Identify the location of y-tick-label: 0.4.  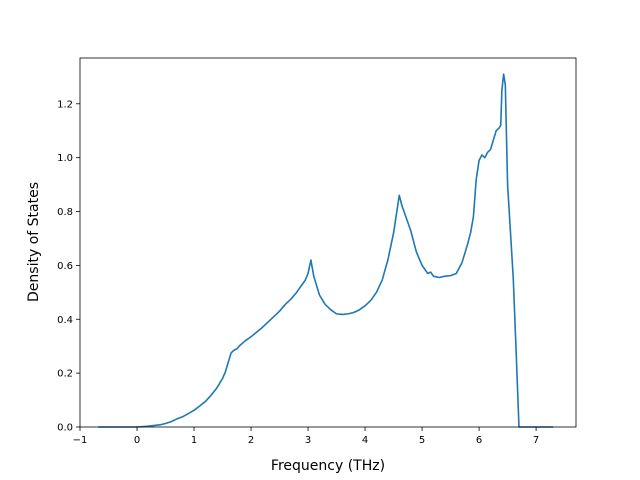
(65, 320).